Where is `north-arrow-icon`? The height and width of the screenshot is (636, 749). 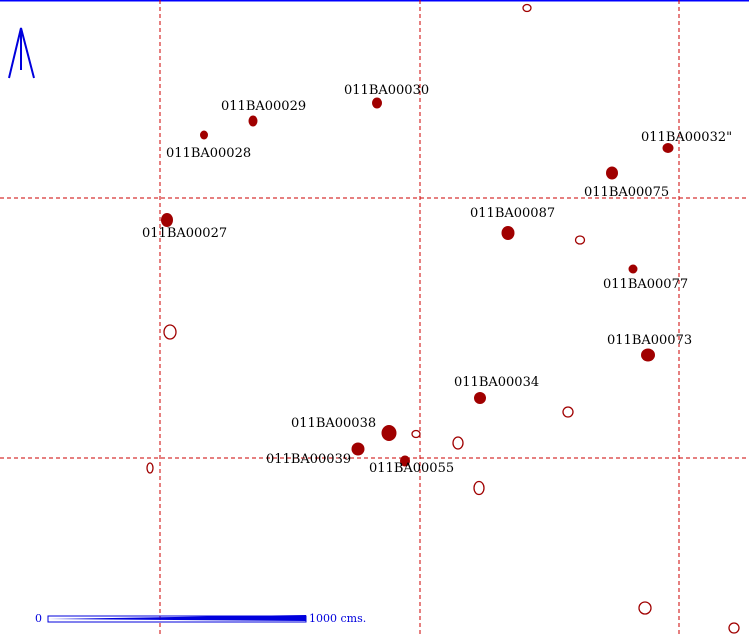
north-arrow-icon is located at coordinates (21, 53).